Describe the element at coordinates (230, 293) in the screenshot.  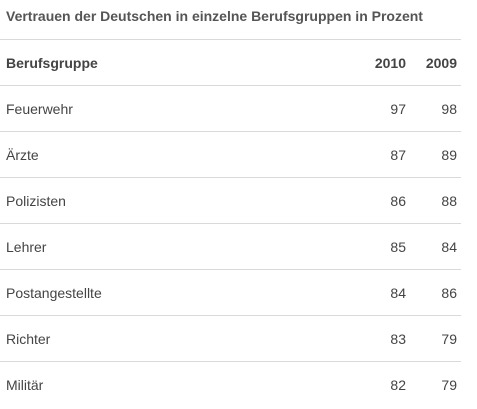
I see `table-row: Postangestellte 84 86` at that location.